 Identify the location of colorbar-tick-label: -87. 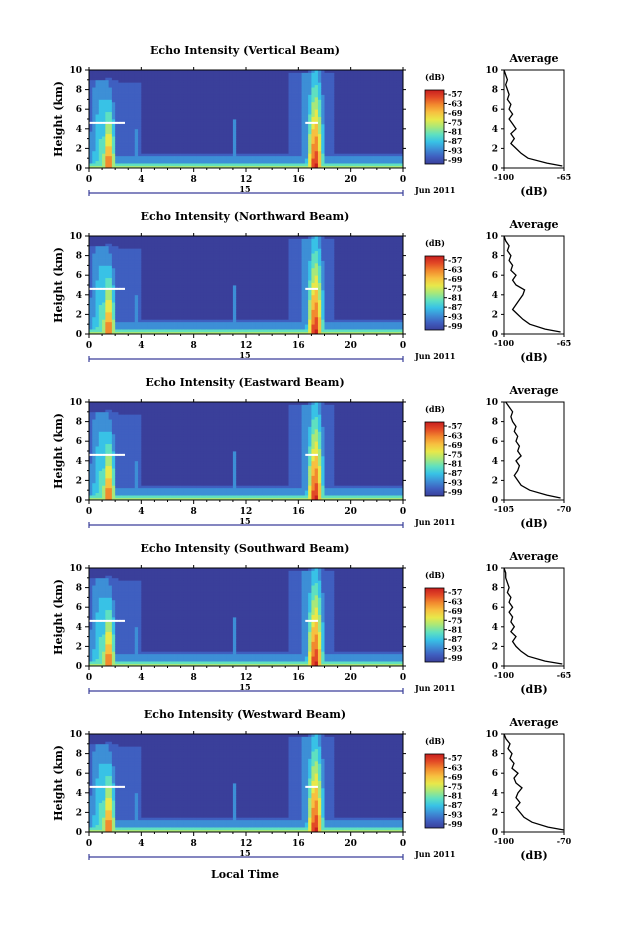
(455, 141).